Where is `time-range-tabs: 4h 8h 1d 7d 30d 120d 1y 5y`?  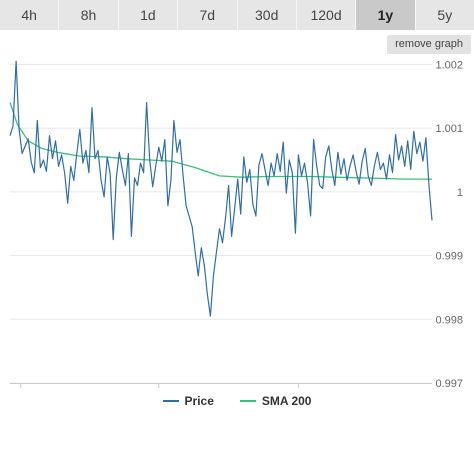 time-range-tabs: 4h 8h 1d 7d 30d 120d 1y 5y is located at coordinates (237, 15).